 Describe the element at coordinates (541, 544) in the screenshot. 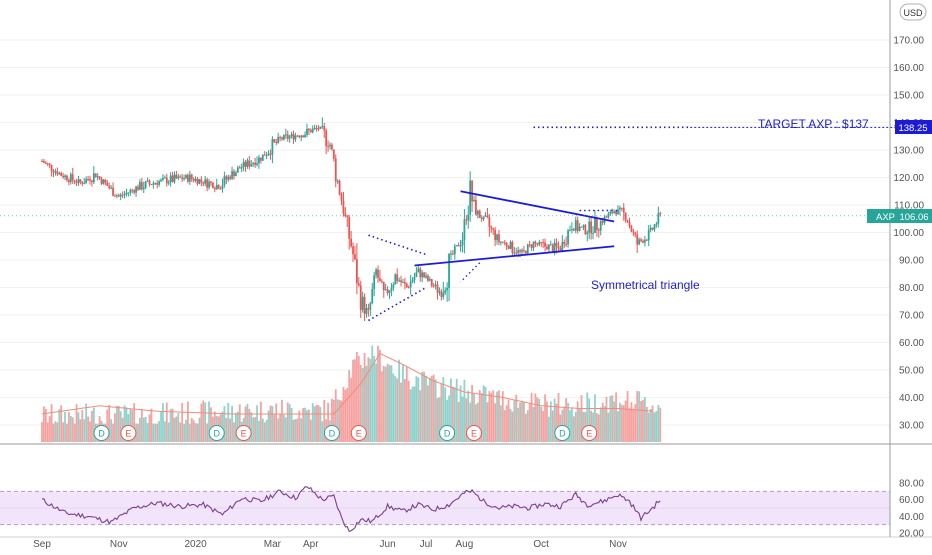

I see `date-tick-label: Oct` at that location.